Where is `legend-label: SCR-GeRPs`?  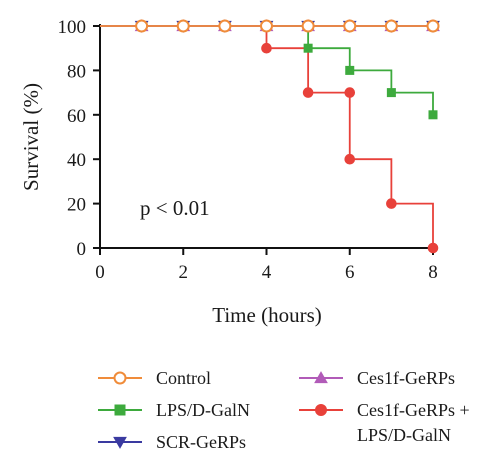 legend-label: SCR-GeRPs is located at coordinates (201, 442).